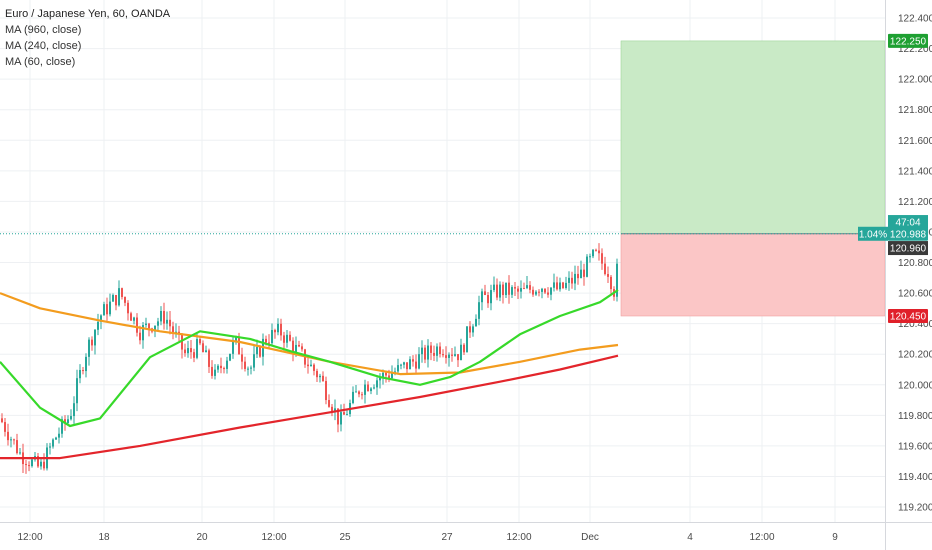 This screenshot has height=550, width=932. I want to click on stop-price-tag-bg, so click(908, 315).